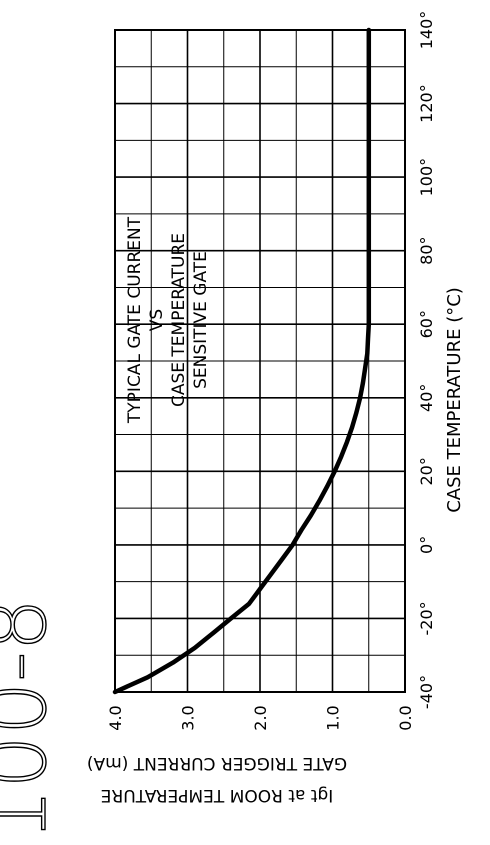 The image size is (490, 845). What do you see at coordinates (157, 320) in the screenshot?
I see `chart-title-line-2: VS` at bounding box center [157, 320].